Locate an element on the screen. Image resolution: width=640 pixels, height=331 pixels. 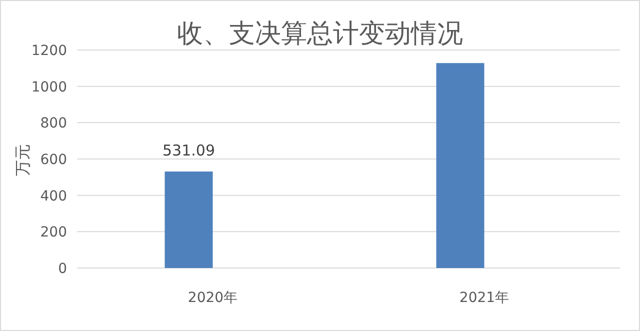
x-tick-label: 2020年 is located at coordinates (213, 298).